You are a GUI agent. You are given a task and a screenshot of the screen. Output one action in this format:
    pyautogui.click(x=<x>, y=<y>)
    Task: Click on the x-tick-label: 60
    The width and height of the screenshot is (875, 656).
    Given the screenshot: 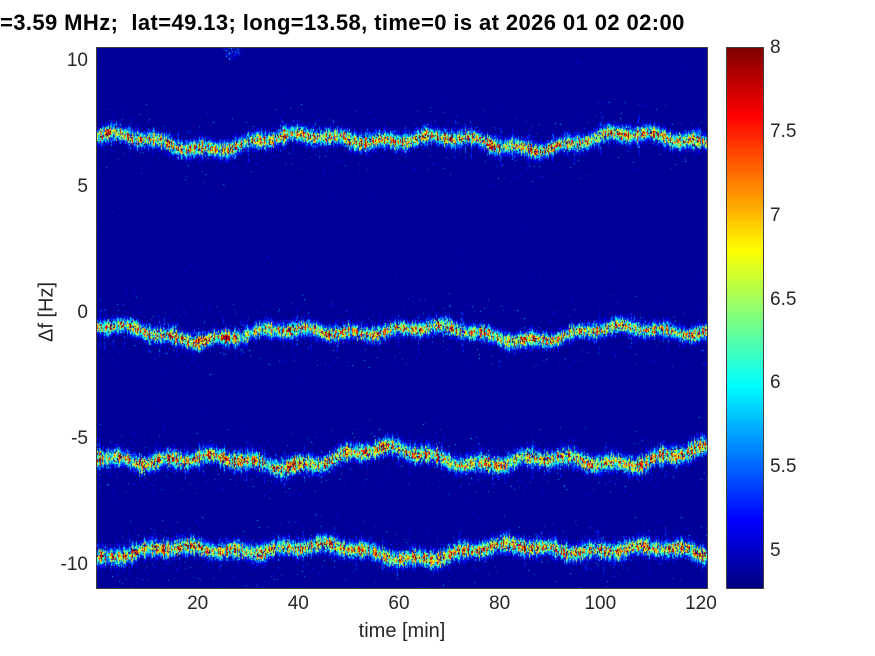 What is the action you would take?
    pyautogui.click(x=399, y=603)
    